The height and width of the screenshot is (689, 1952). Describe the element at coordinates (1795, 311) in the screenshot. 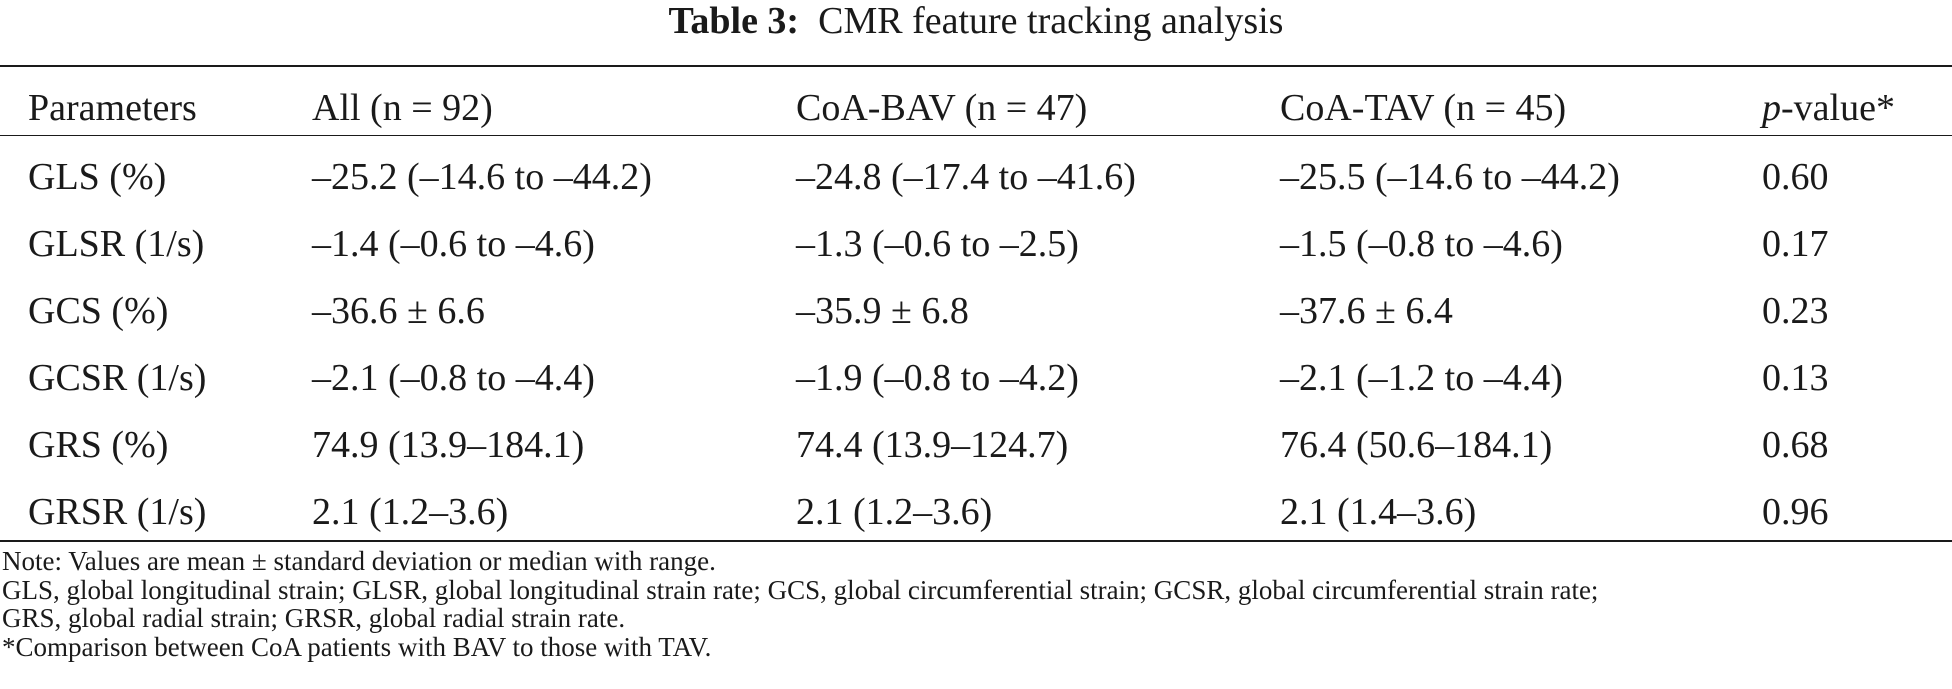

I see `cell-p-value: 0.23` at that location.